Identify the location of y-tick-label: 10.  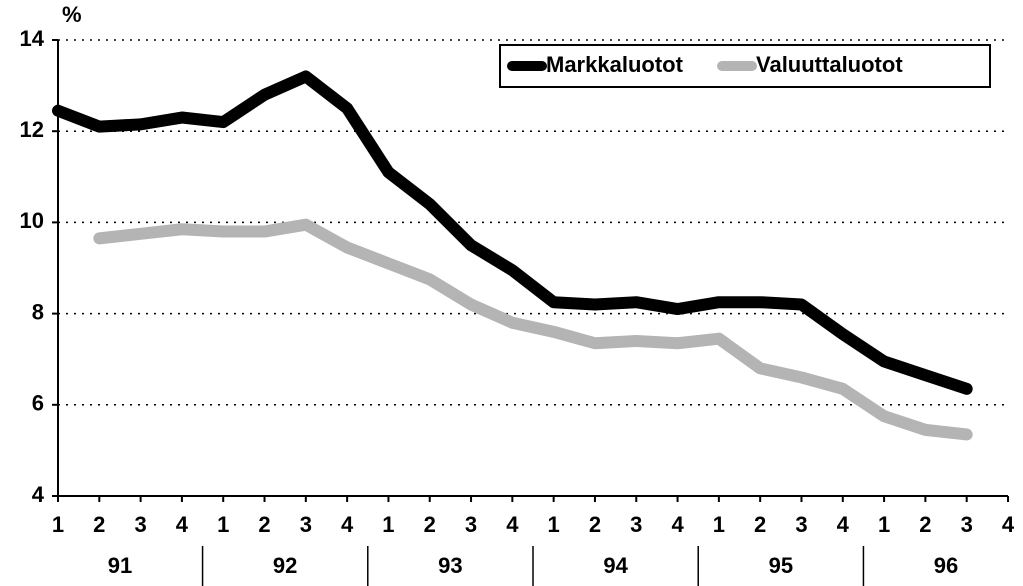
(32, 220).